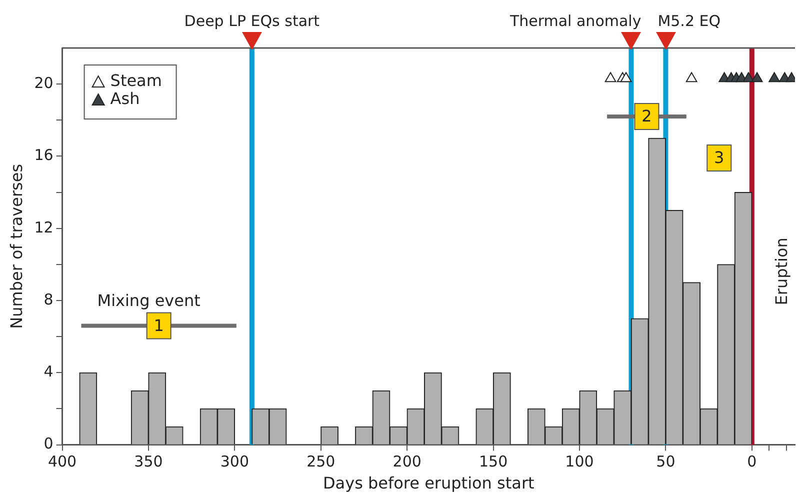 The height and width of the screenshot is (494, 802). What do you see at coordinates (136, 80) in the screenshot?
I see `legend-label: Steam` at bounding box center [136, 80].